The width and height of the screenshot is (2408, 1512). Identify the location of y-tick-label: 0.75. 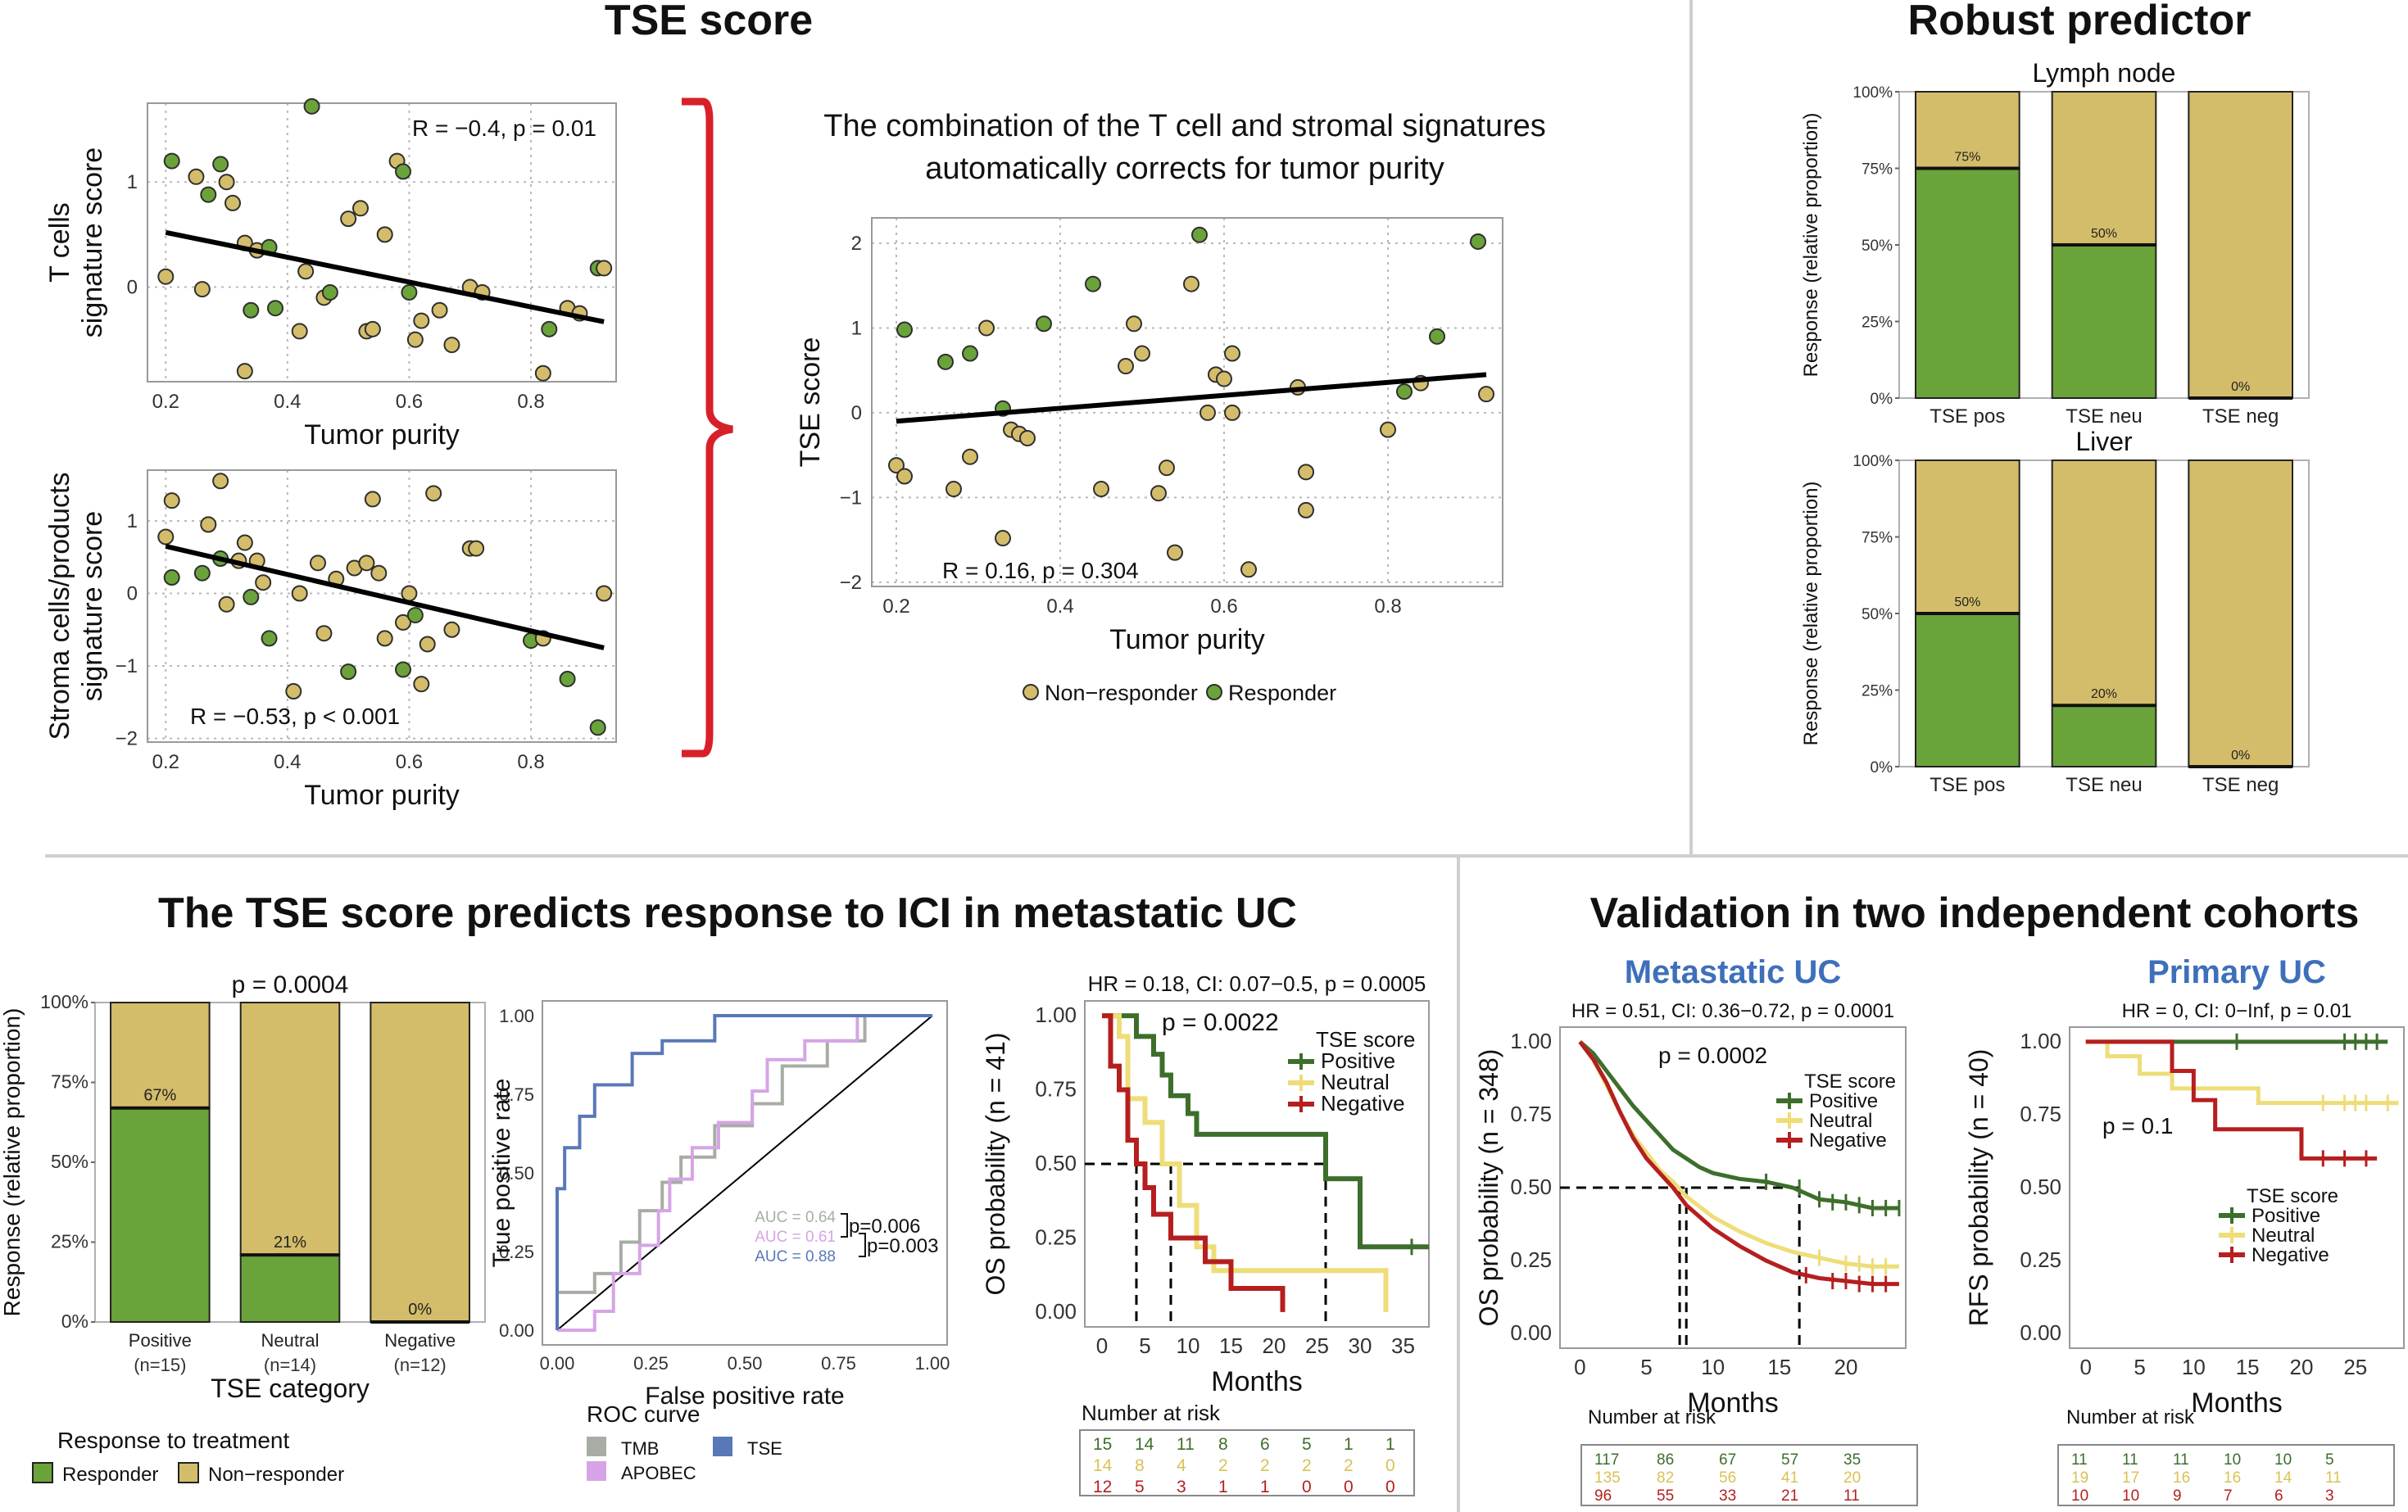
(2041, 1114).